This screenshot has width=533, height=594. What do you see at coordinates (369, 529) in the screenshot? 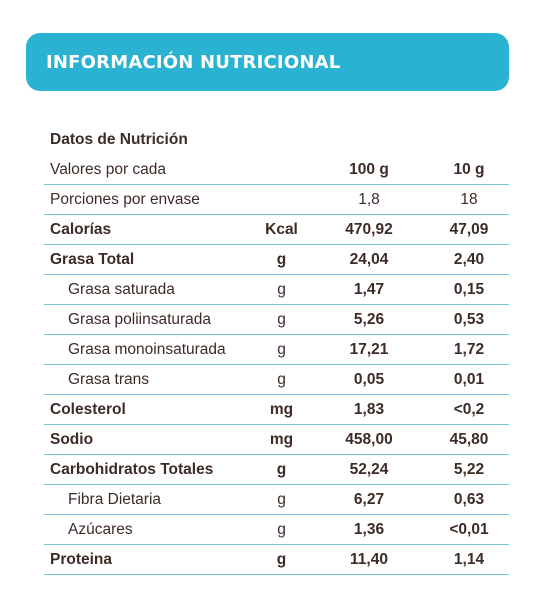
I see `nutrient-value-100g: 1,36` at bounding box center [369, 529].